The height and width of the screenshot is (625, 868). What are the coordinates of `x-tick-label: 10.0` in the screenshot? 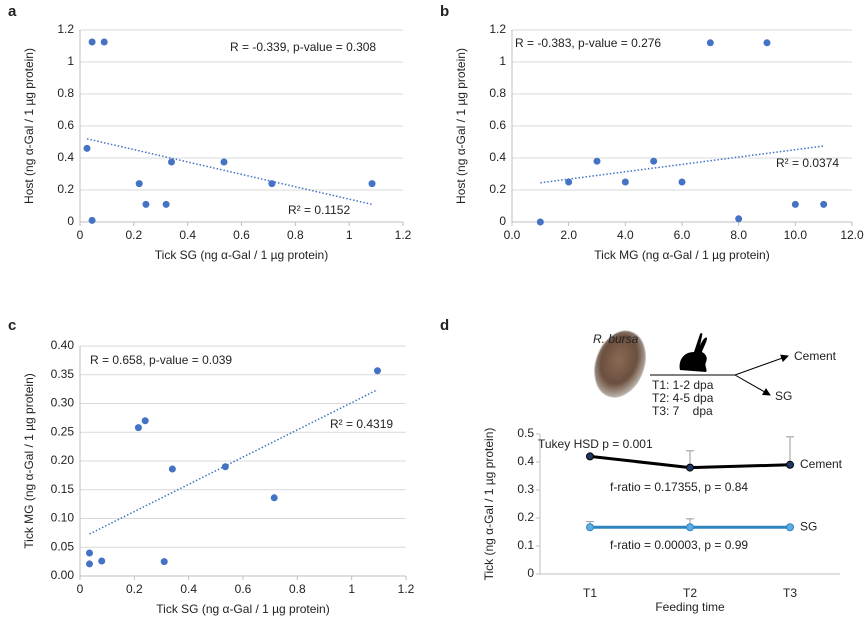 It's located at (796, 235).